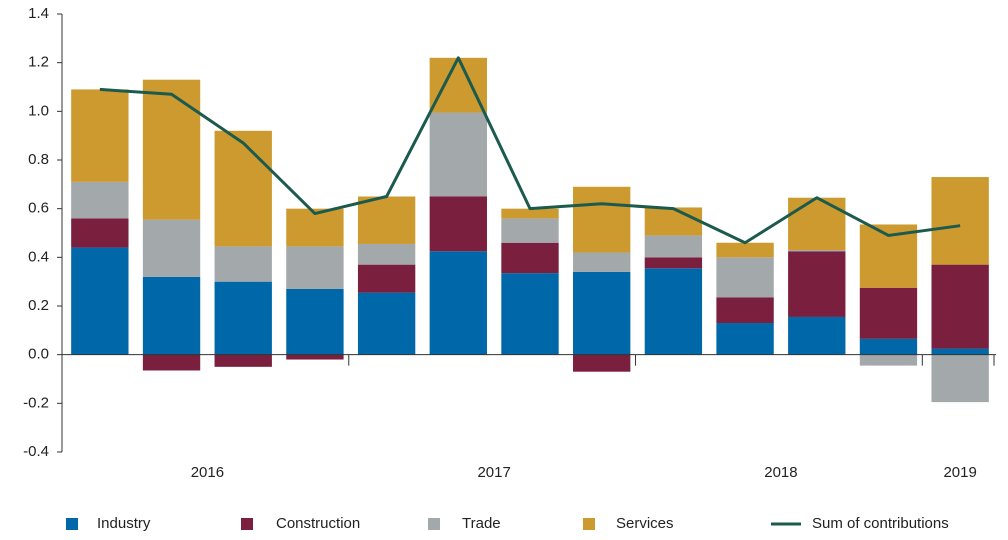  Describe the element at coordinates (38, 62) in the screenshot. I see `y-tick-label: 1.2` at that location.